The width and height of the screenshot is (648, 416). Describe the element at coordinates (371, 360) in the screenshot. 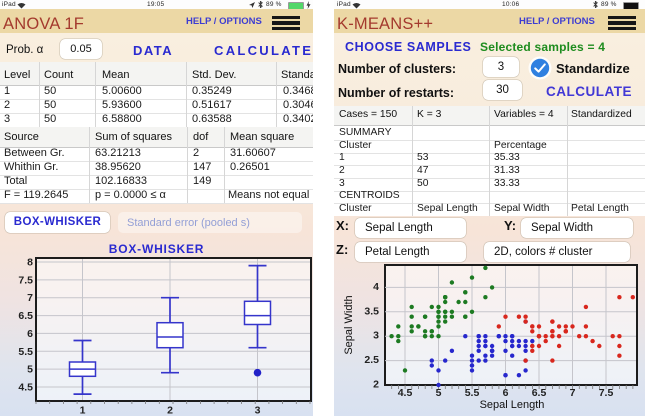

I see `svg-text: 2.5` at that location.